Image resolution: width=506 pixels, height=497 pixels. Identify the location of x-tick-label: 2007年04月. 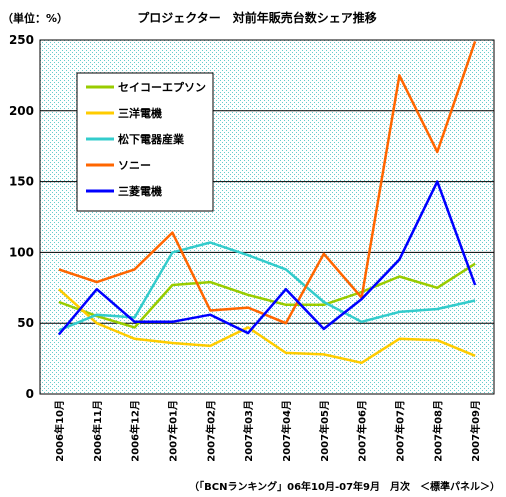
(286, 431).